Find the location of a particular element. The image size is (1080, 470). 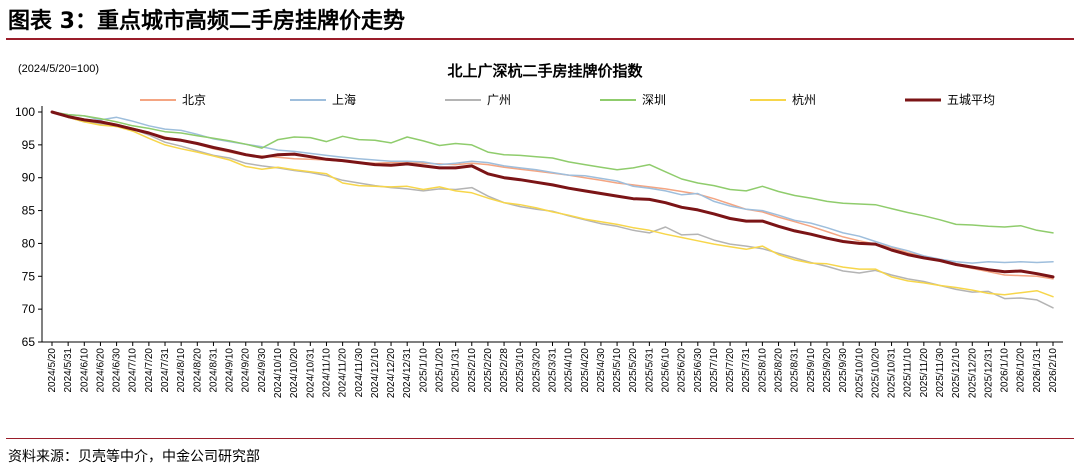

y-tick-label: 100 is located at coordinates (25, 112).